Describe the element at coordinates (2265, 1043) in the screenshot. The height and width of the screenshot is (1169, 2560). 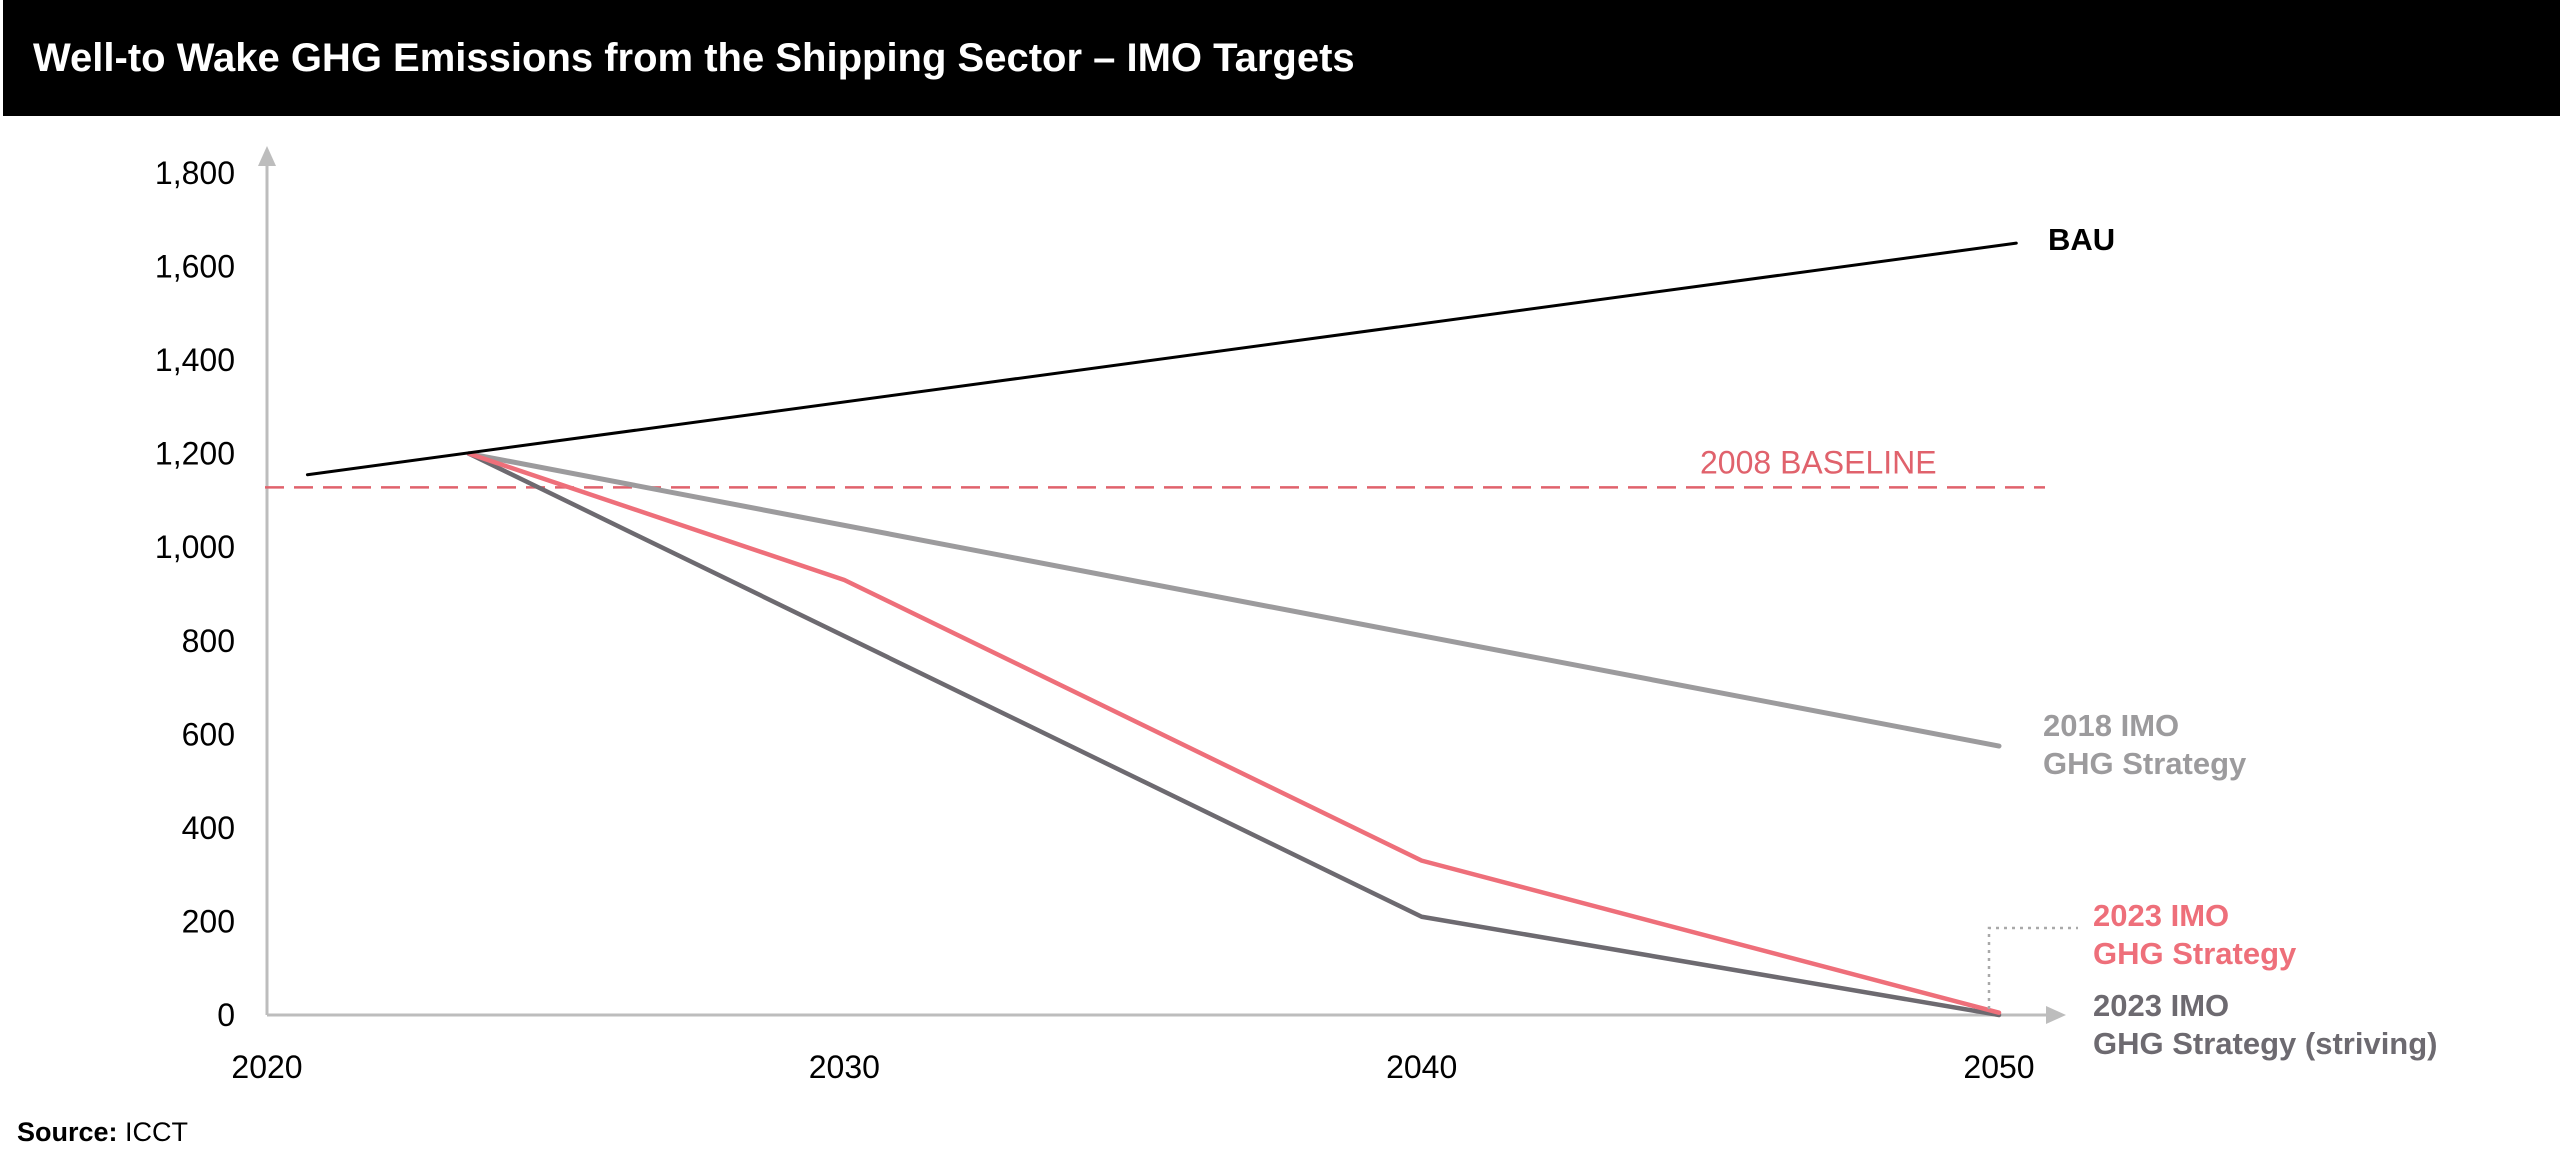
I see `series-label-imo2023s: GHG Strategy (striving)` at that location.